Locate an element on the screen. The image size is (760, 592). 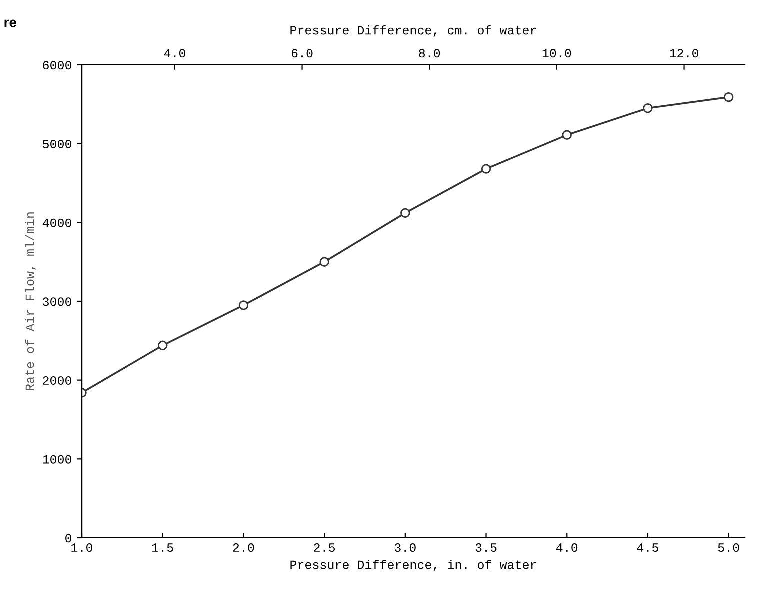
y-tick-label: 2000 is located at coordinates (57, 380).